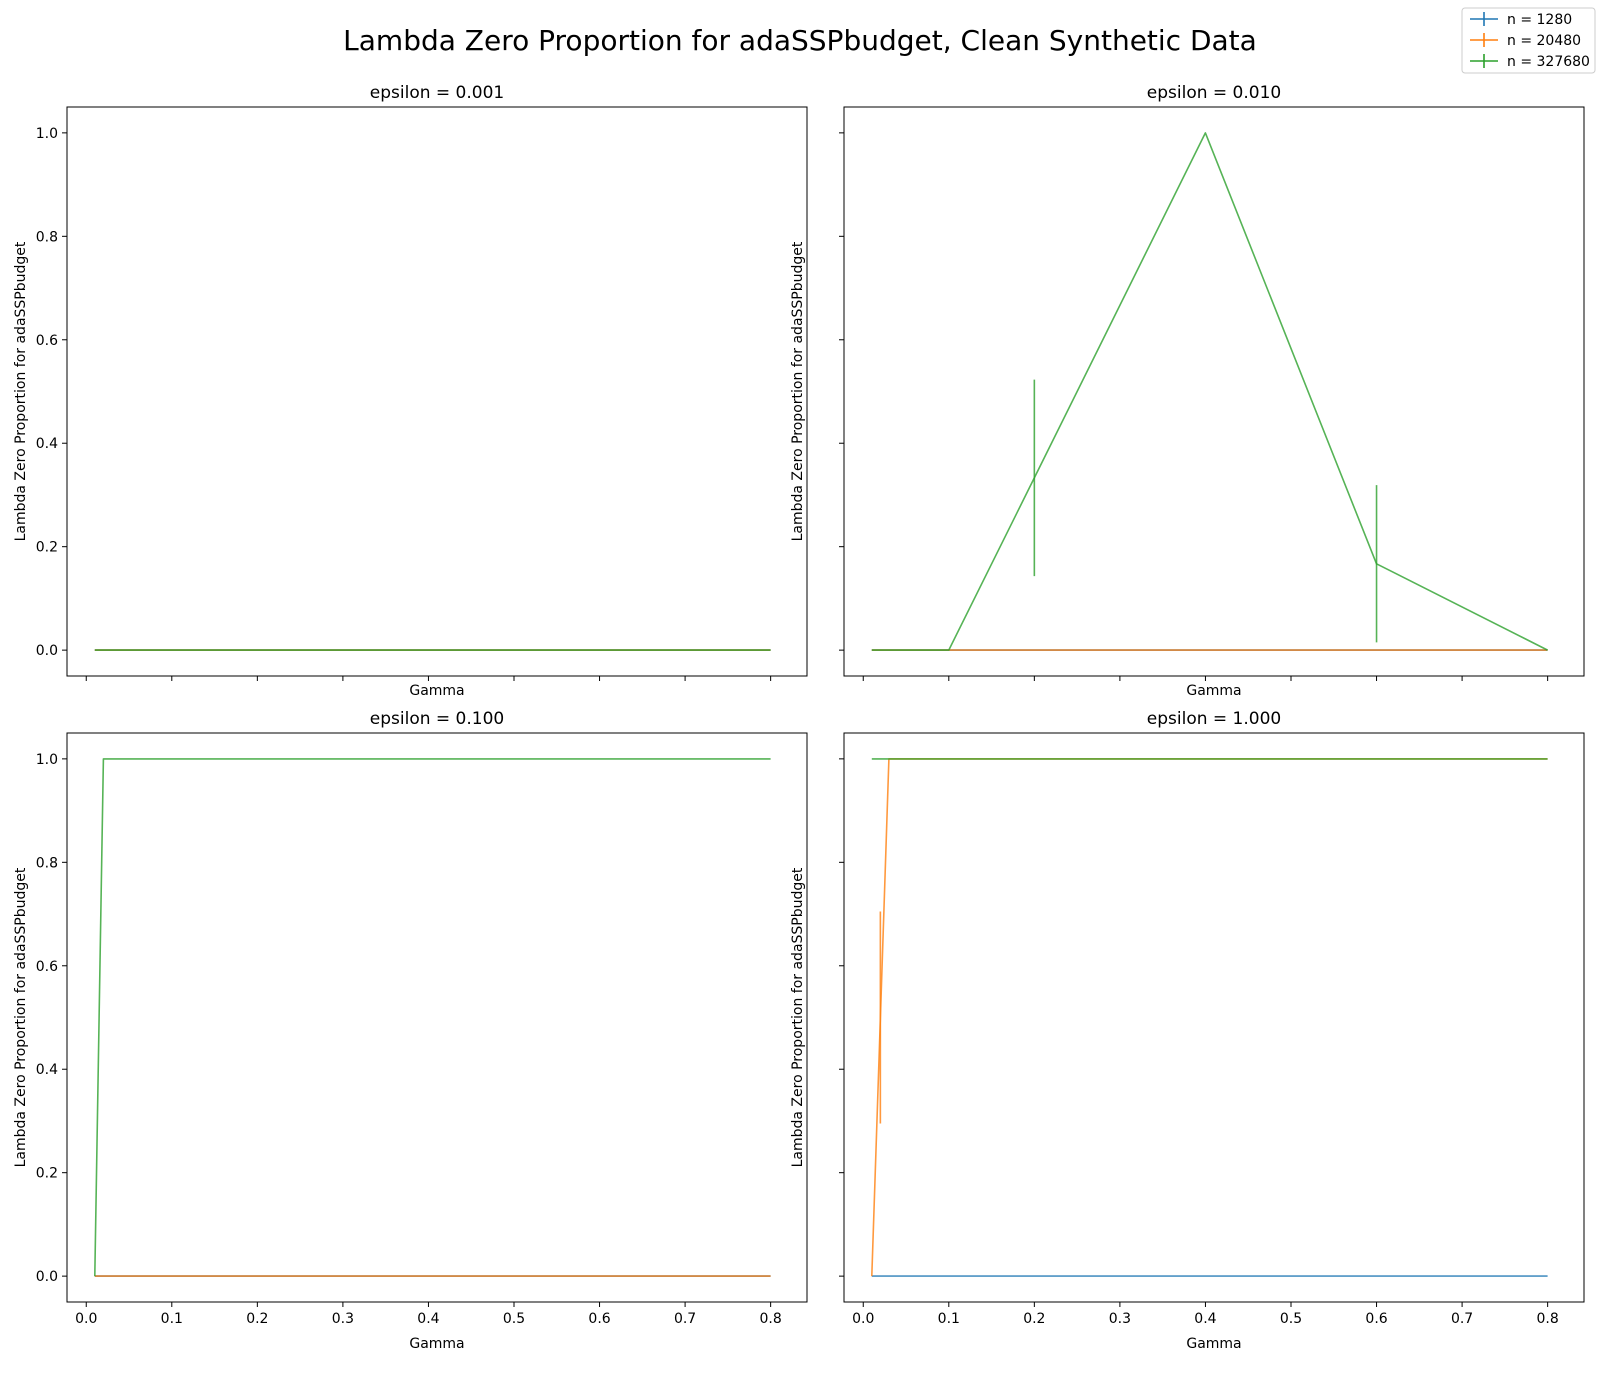  What do you see at coordinates (437, 719) in the screenshot?
I see `panel-title: epsilon = 0.100` at bounding box center [437, 719].